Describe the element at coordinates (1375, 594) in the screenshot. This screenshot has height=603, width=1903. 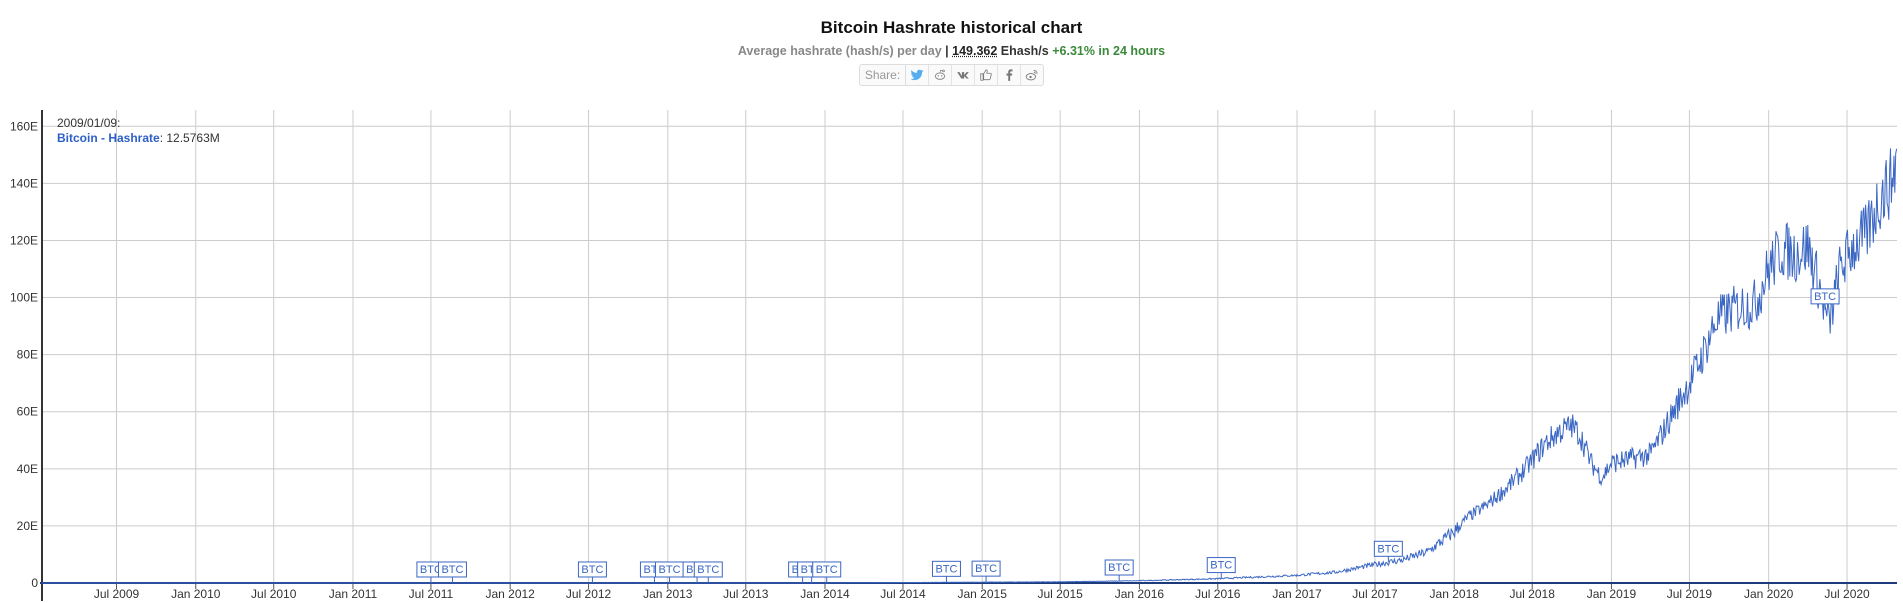
I see `x-tick-label: Jul 2017` at that location.